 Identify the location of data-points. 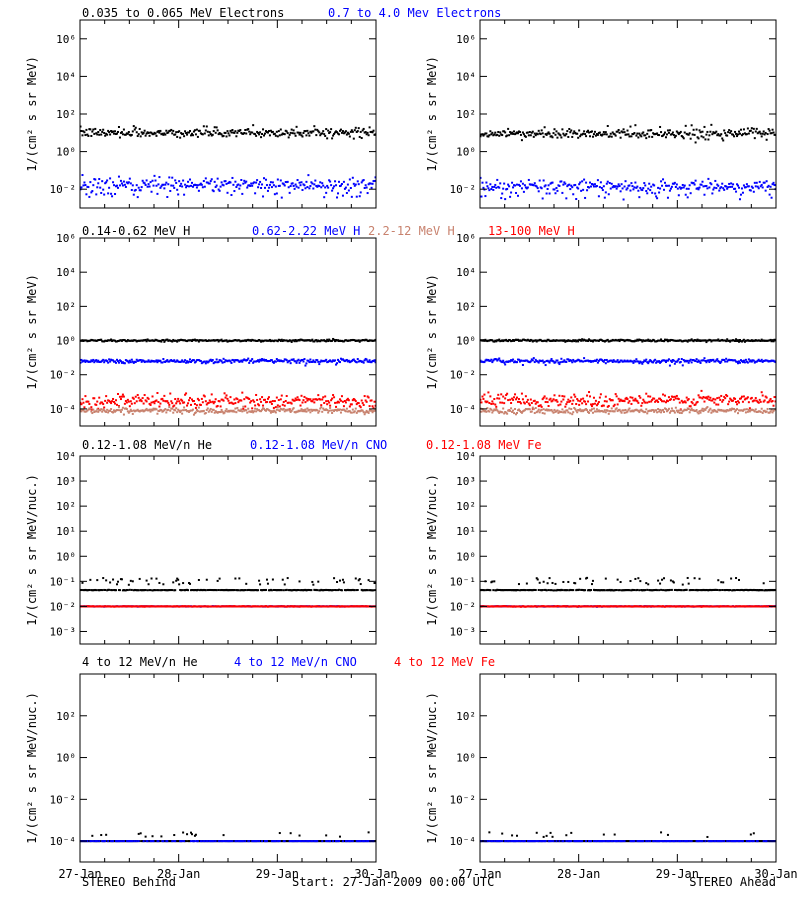
(628, 377).